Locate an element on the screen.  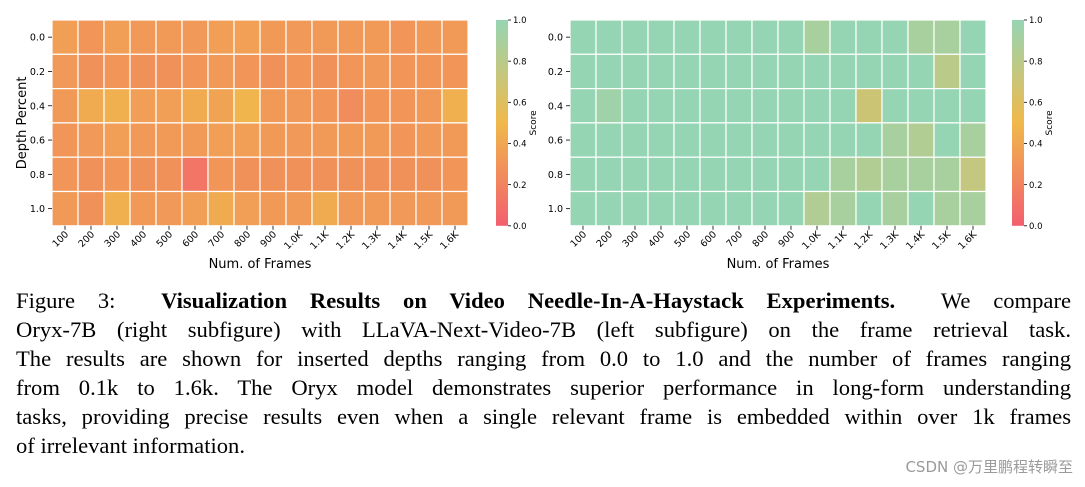
x-tick-label: 700 is located at coordinates (217, 239).